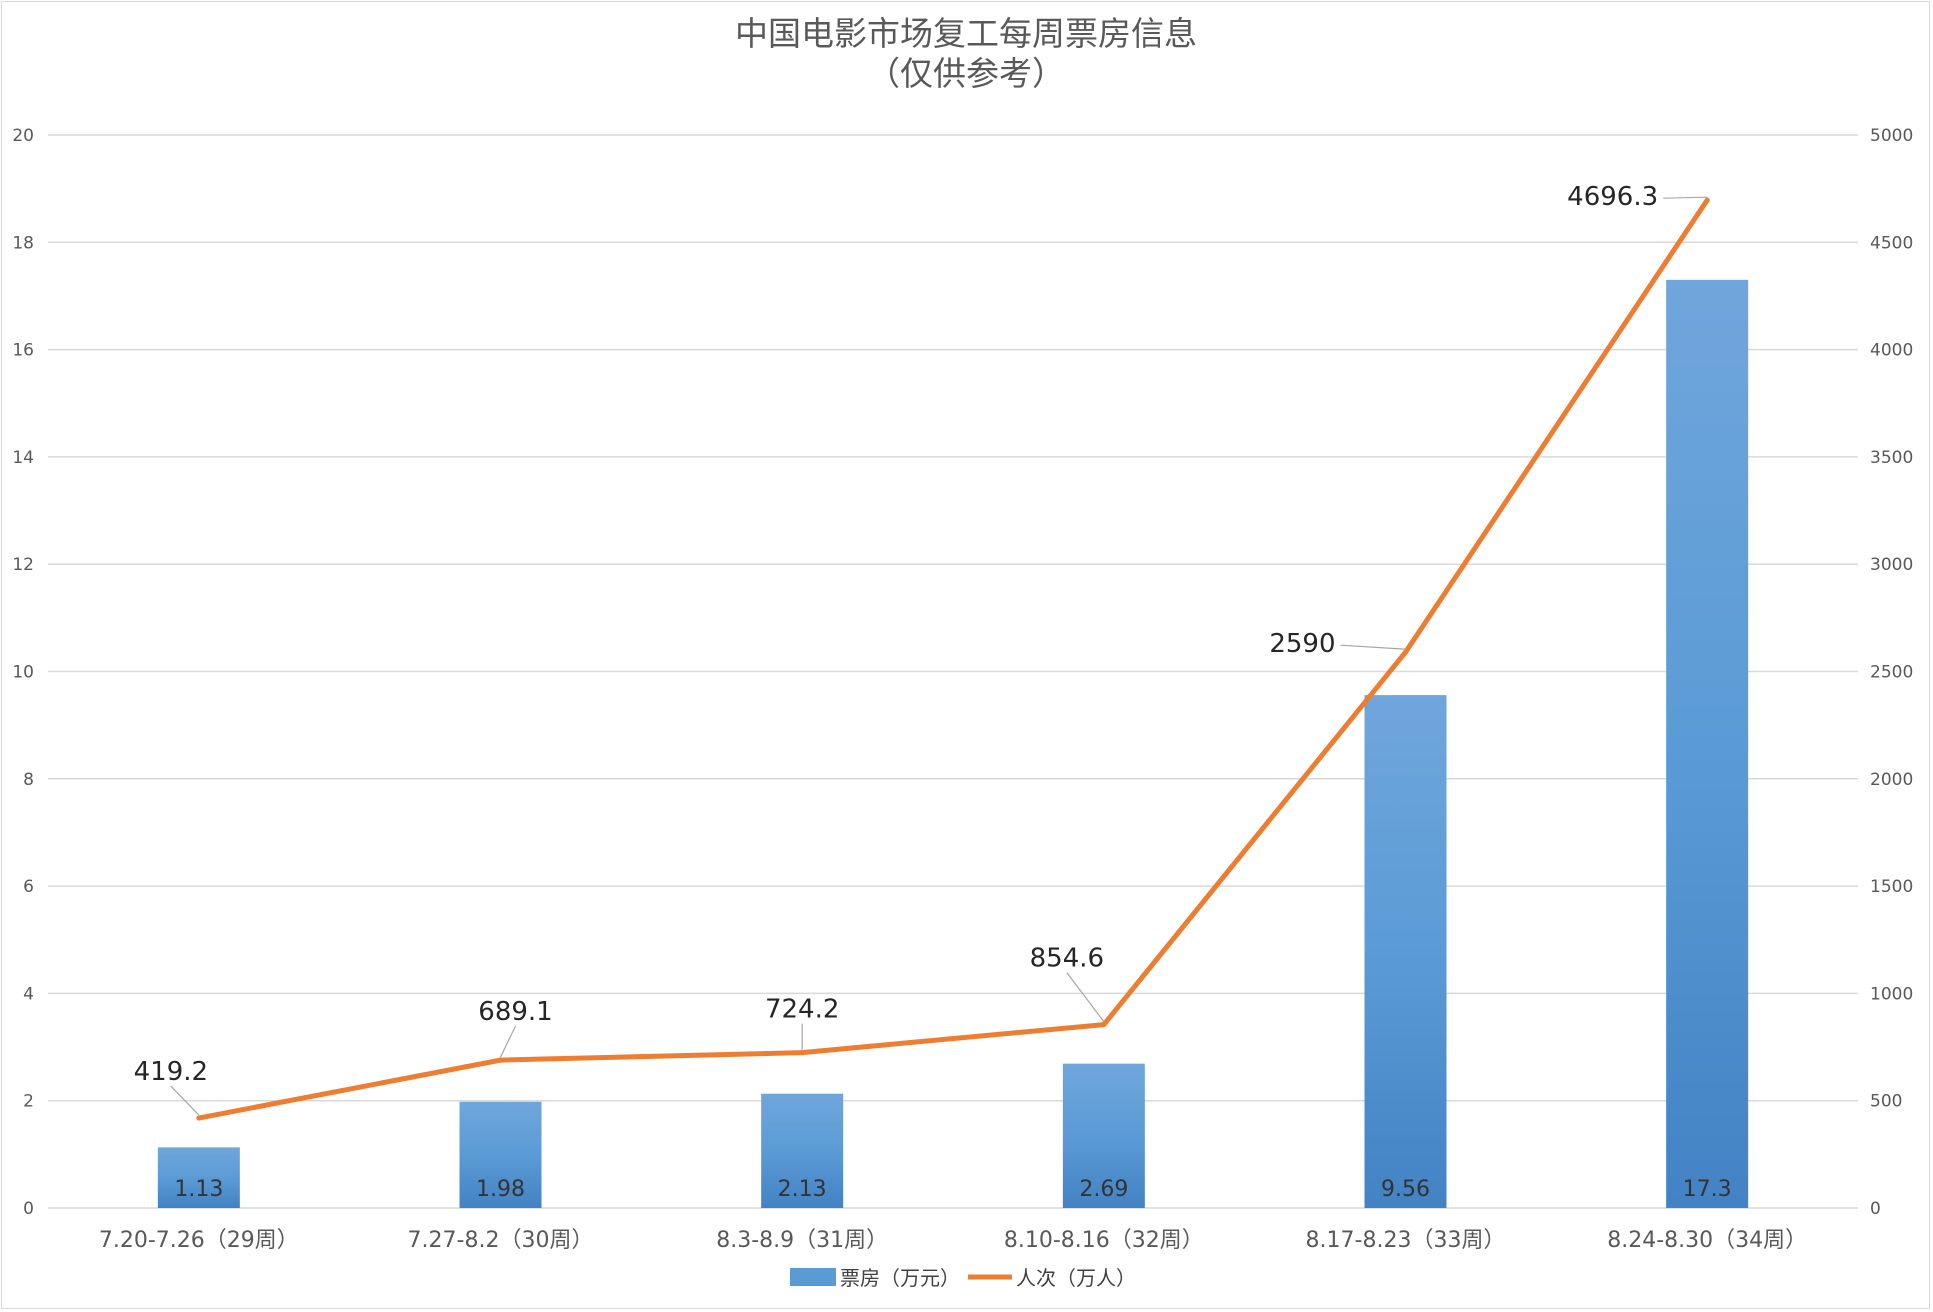  I want to click on right-tick-label: 1500, so click(1891, 887).